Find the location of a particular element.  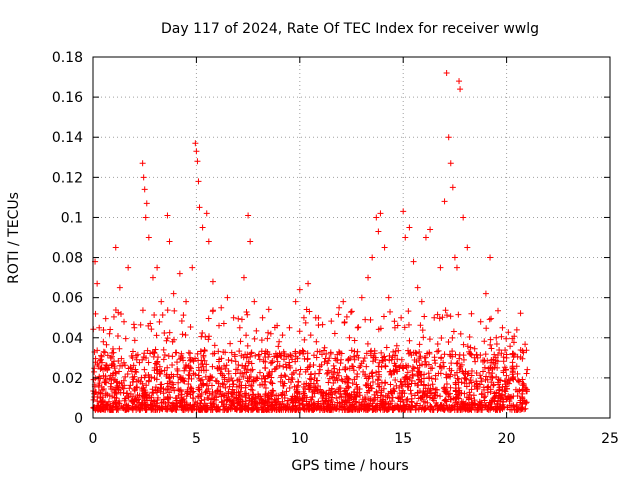

y-tick-label: 0 is located at coordinates (78, 419).